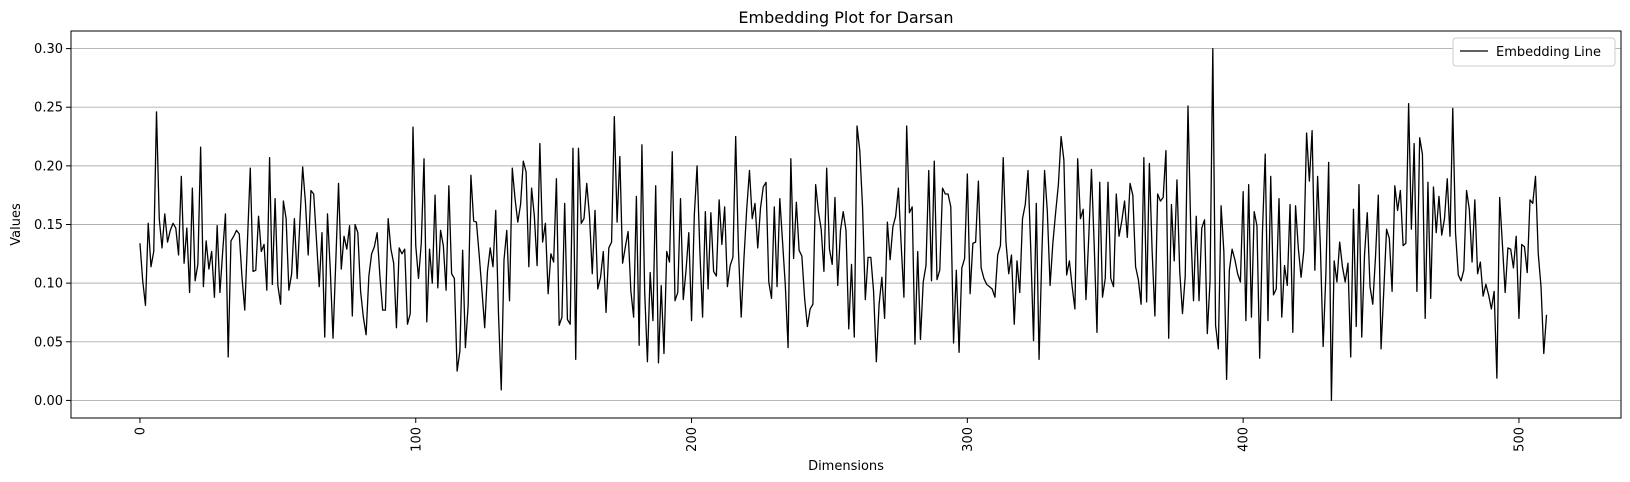 This screenshot has width=1630, height=482. What do you see at coordinates (846, 466) in the screenshot?
I see `x-axis-label: Dimensions` at bounding box center [846, 466].